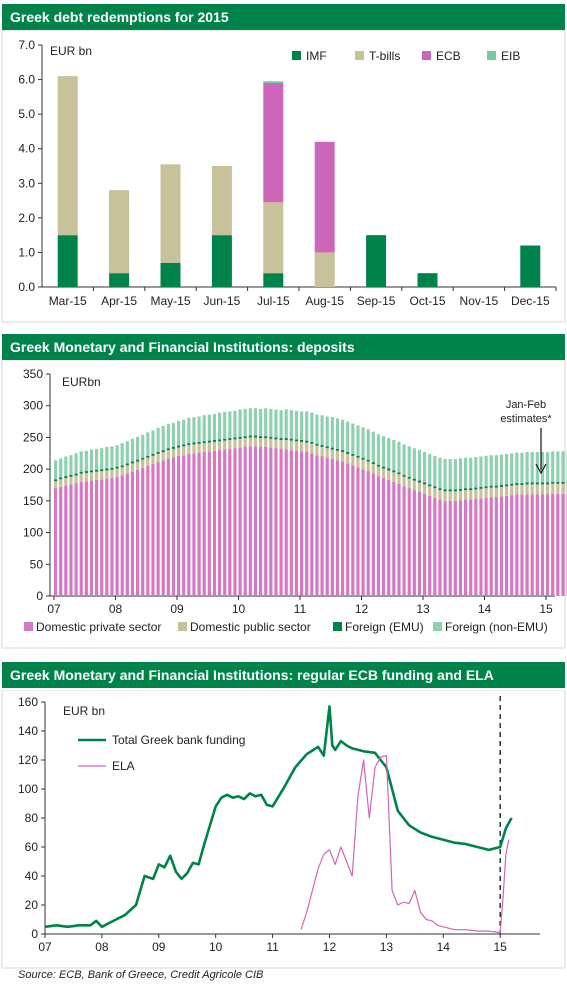 This screenshot has width=567, height=990. What do you see at coordinates (71, 51) in the screenshot?
I see `chart1-ylabel: EUR bn` at bounding box center [71, 51].